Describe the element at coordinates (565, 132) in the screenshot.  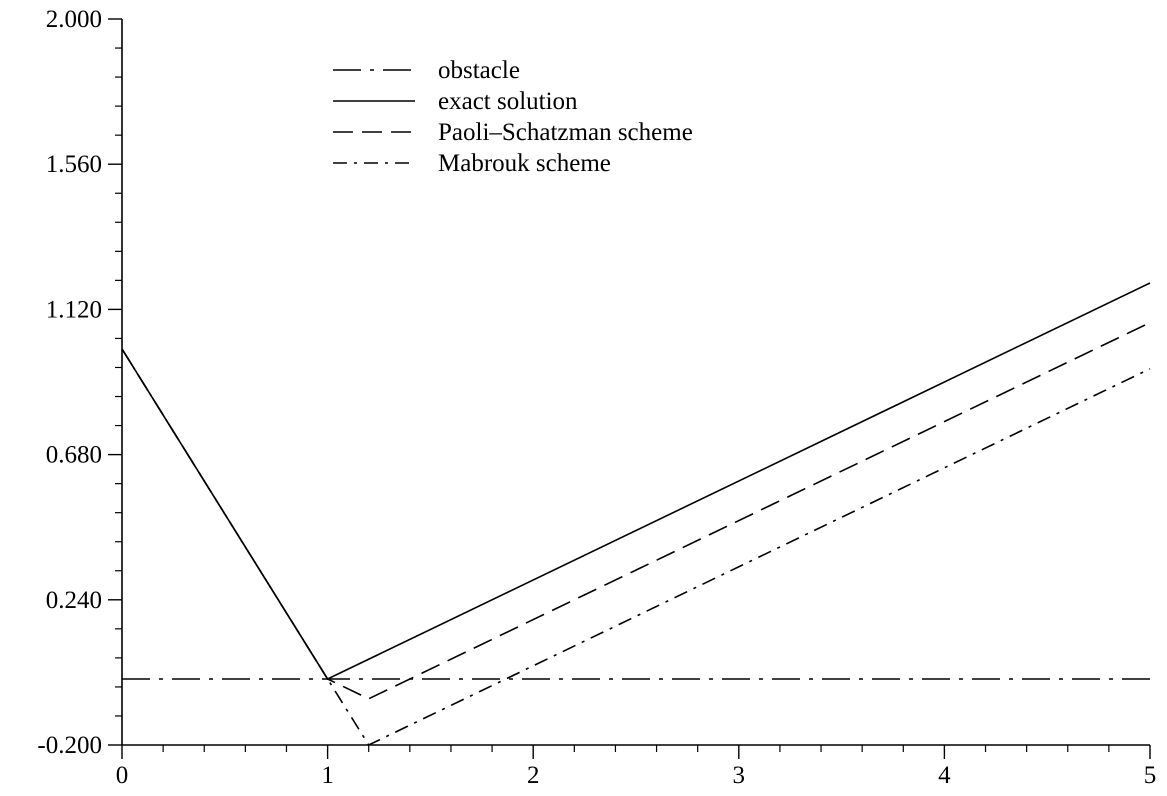
I see `legend-label: Paoli–Schatzman scheme` at that location.